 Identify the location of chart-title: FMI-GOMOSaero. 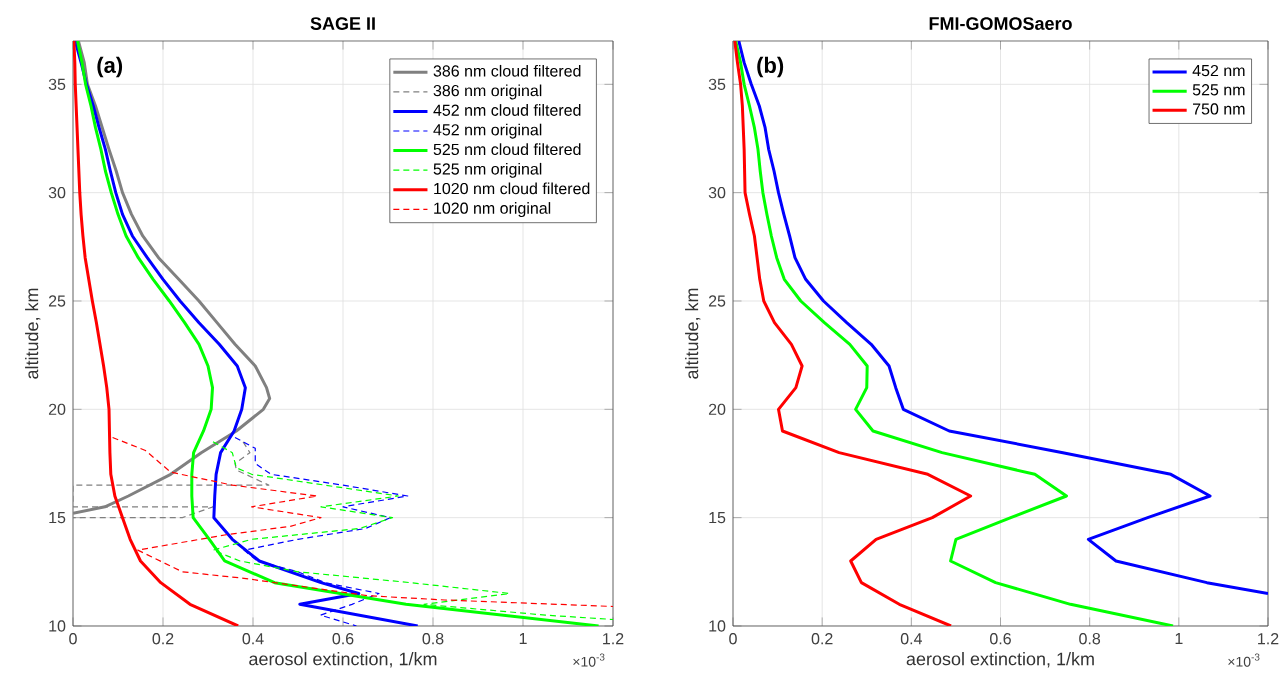
(1000, 23).